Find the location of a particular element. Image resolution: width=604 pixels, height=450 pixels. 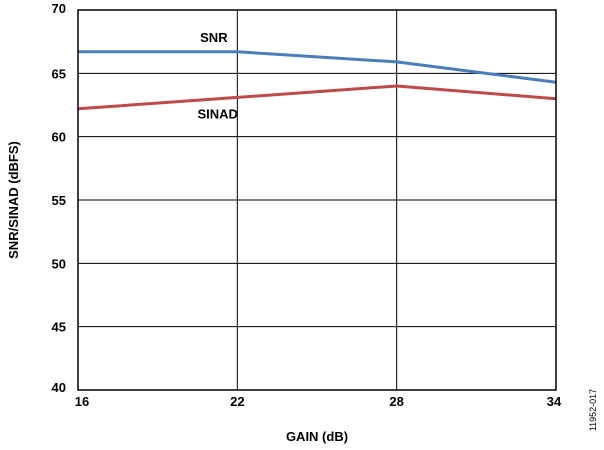

y-tick-label: 40 is located at coordinates (59, 387).